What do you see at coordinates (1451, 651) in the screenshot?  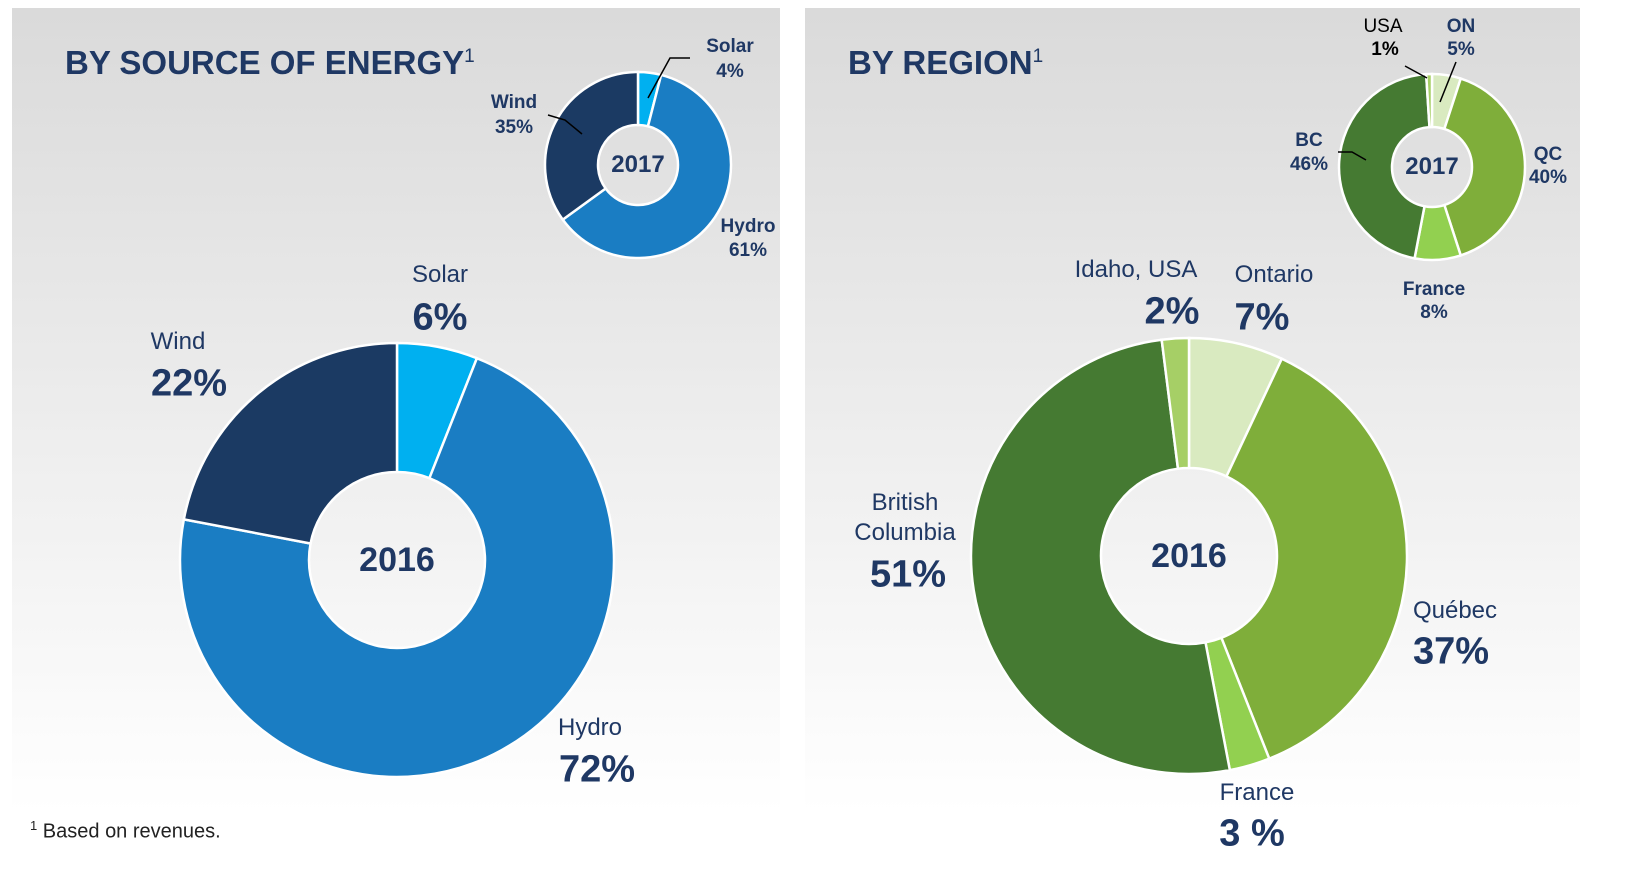 I see `slice-value: 37%` at bounding box center [1451, 651].